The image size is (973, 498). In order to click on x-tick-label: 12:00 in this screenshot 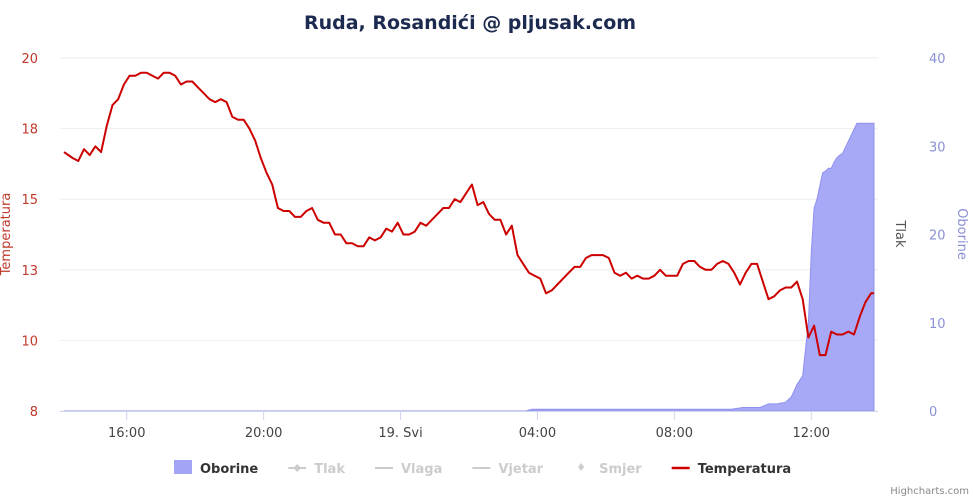, I will do `click(811, 433)`.